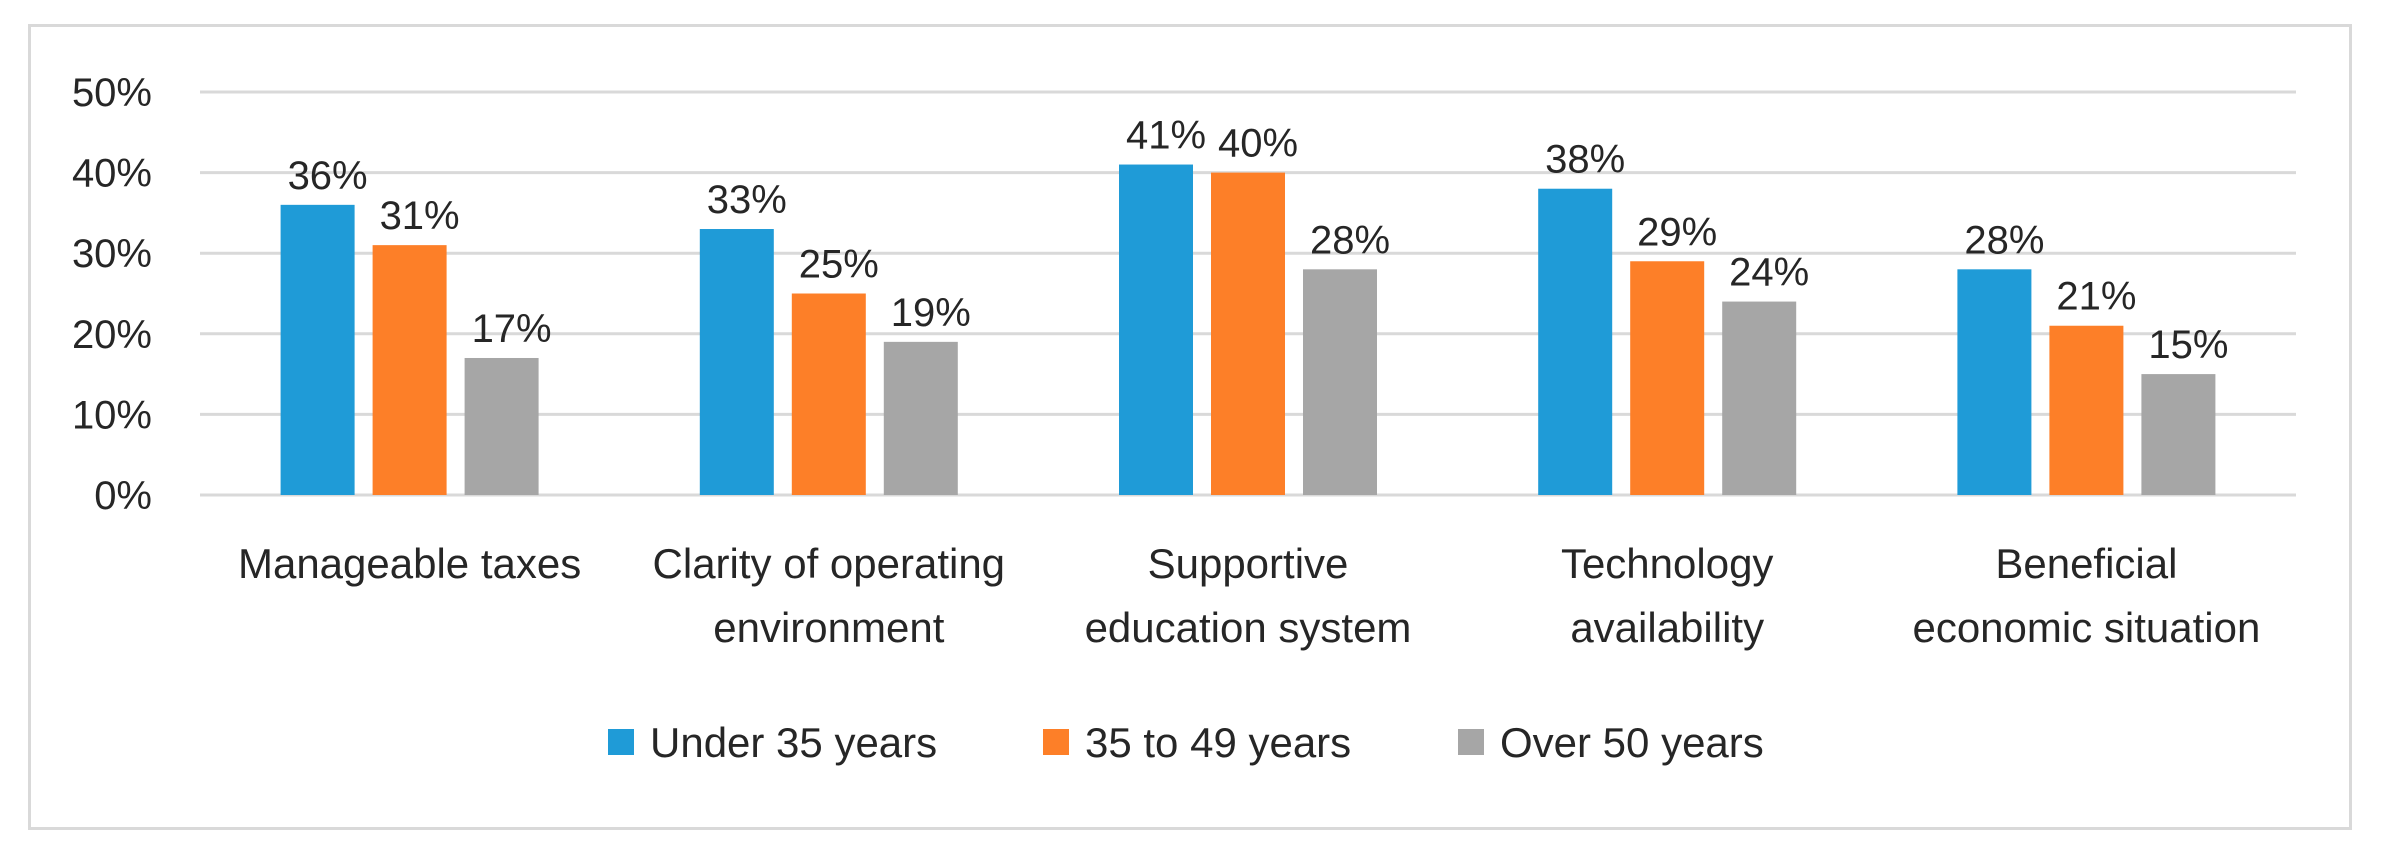  What do you see at coordinates (112, 254) in the screenshot?
I see `y-tick-label: 30%` at bounding box center [112, 254].